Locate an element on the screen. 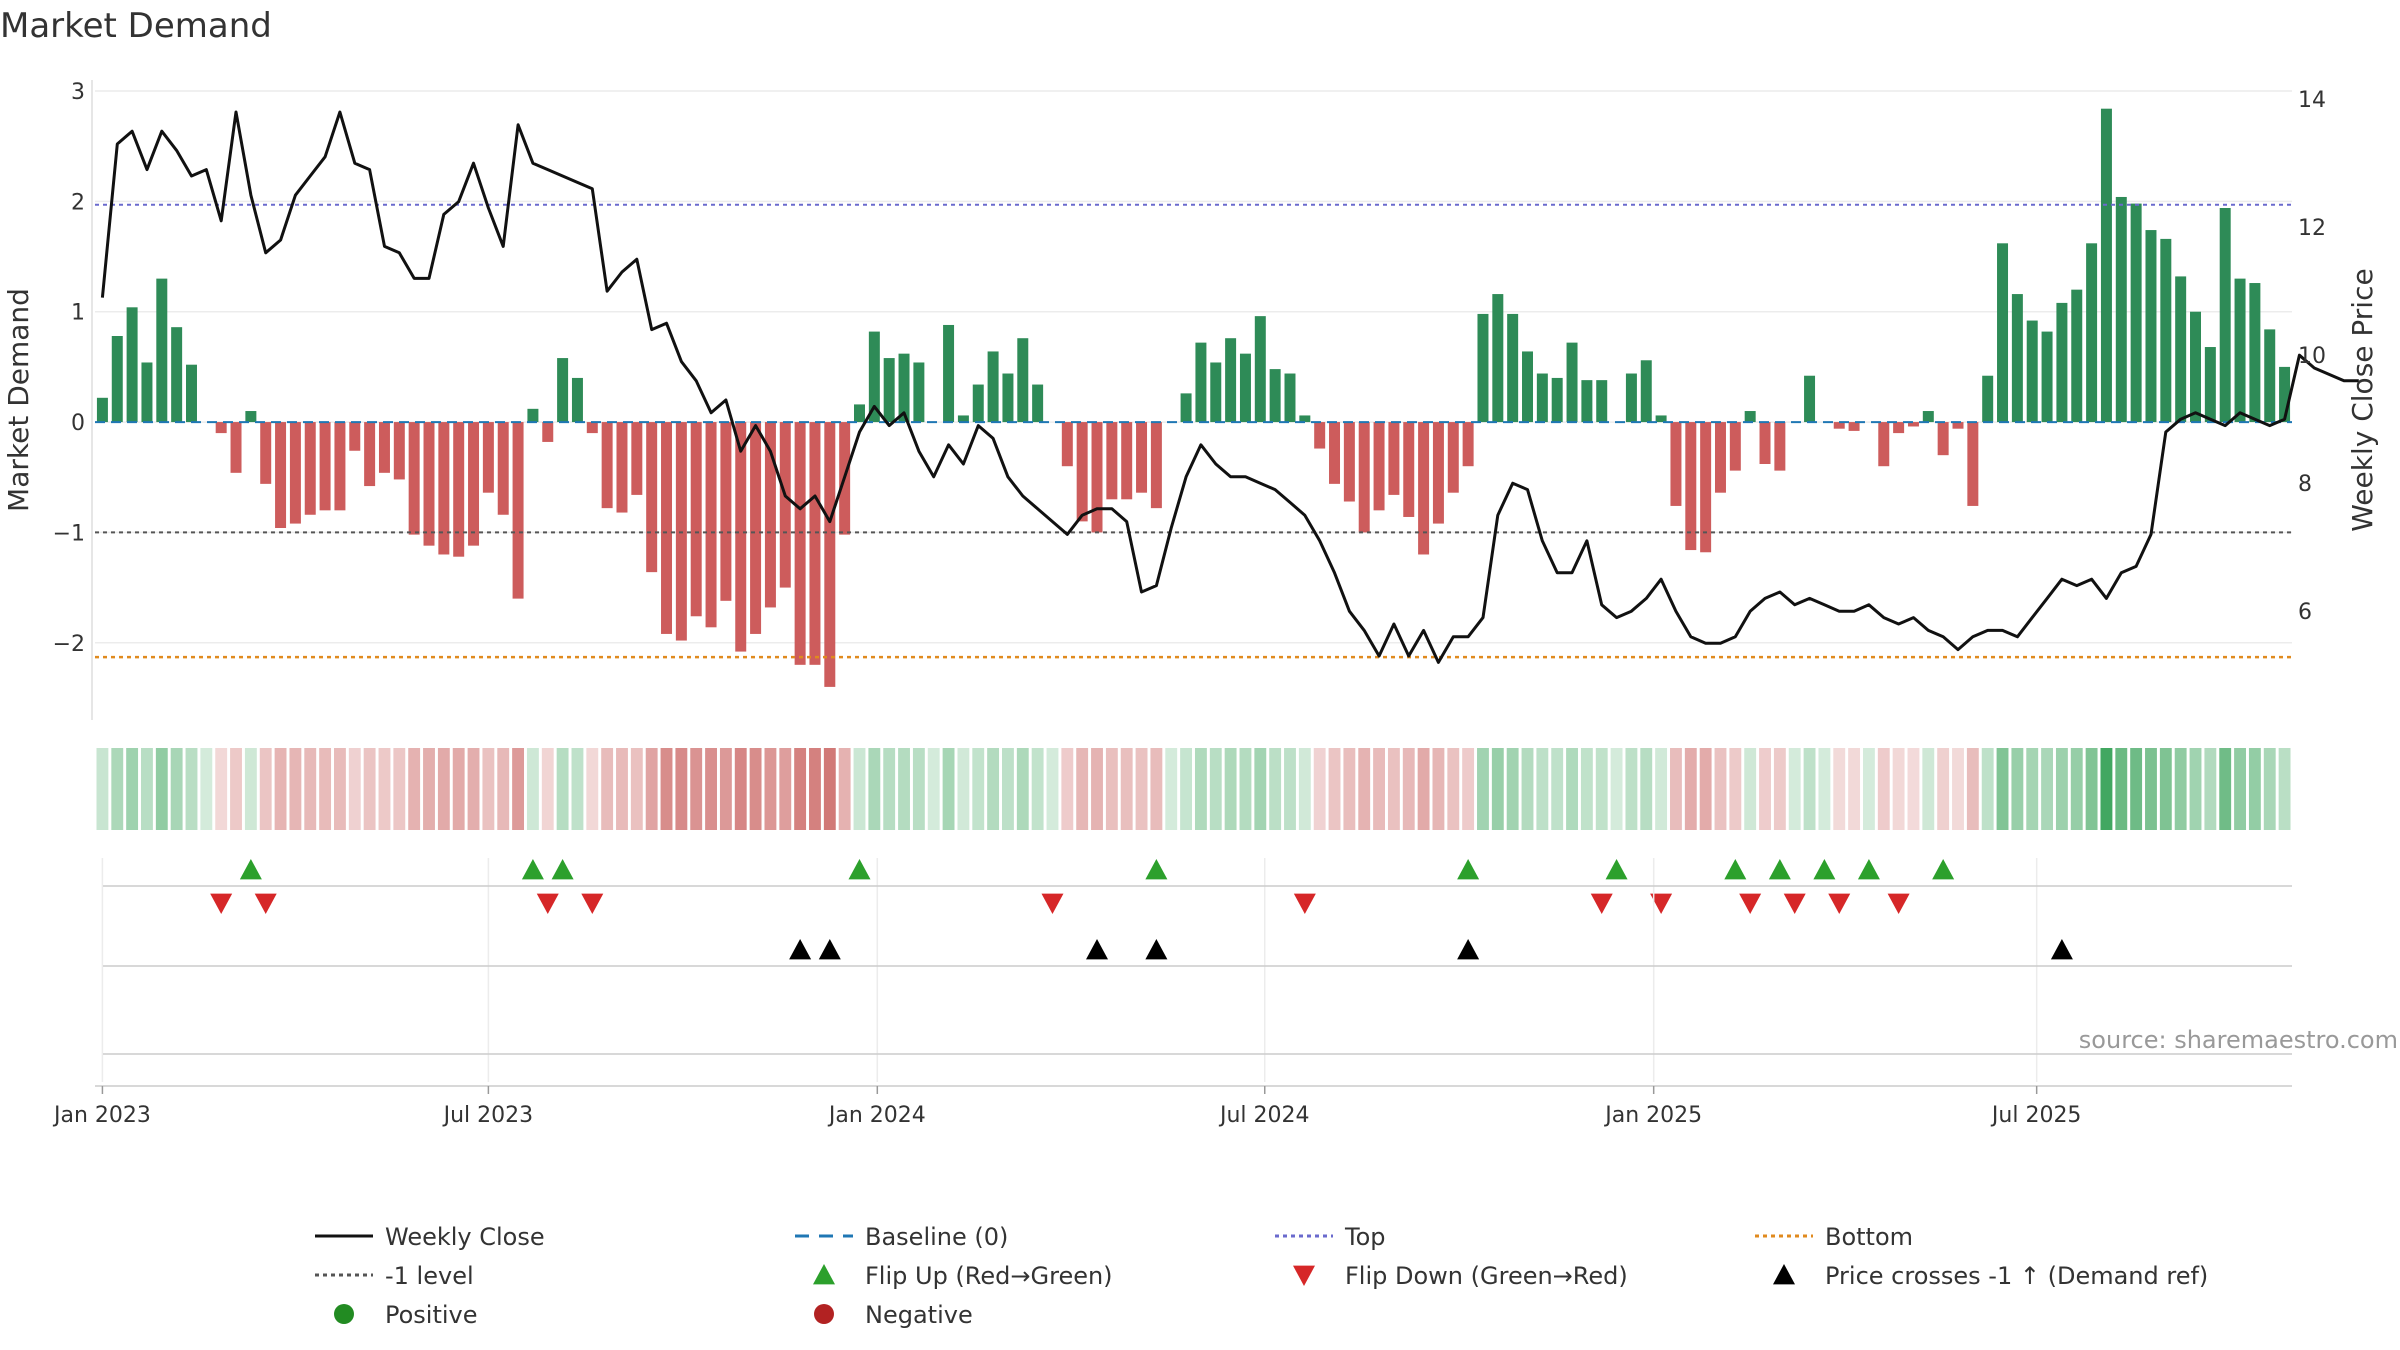 This screenshot has height=1350, width=2400. legend-label: Positive is located at coordinates (431, 1315).